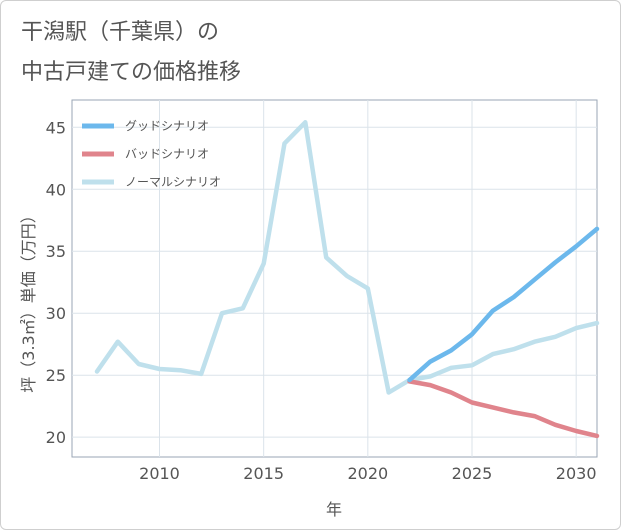 Image resolution: width=621 pixels, height=530 pixels. I want to click on legend-label-ノーマルシナリオ: ノーマルシナリオ, so click(173, 182).